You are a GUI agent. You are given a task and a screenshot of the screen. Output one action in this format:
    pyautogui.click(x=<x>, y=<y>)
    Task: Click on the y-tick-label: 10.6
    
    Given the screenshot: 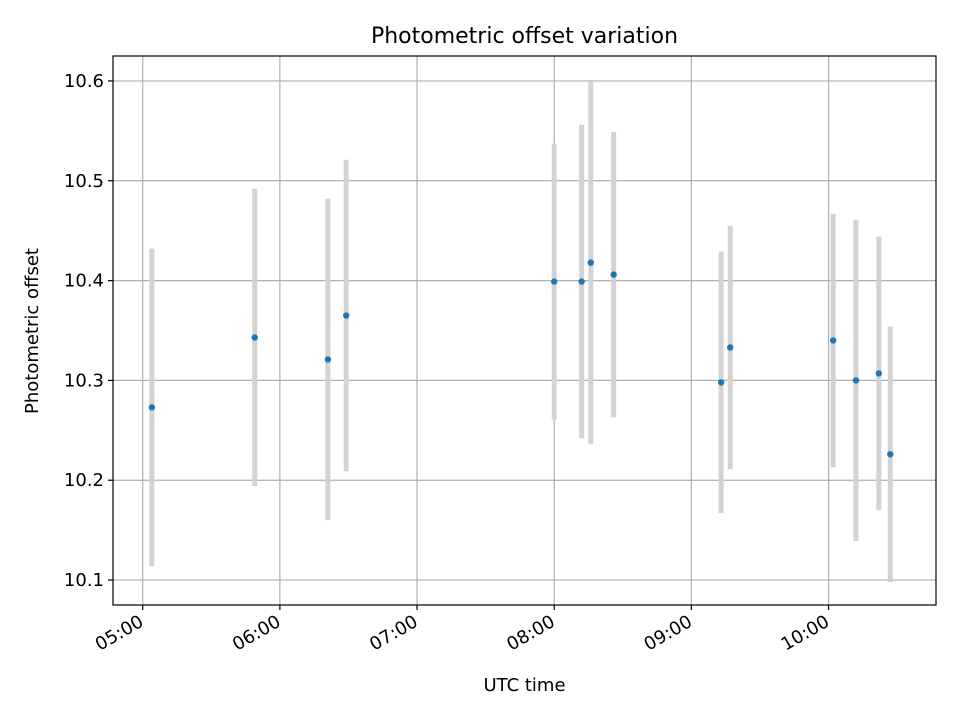 What is the action you would take?
    pyautogui.click(x=84, y=81)
    